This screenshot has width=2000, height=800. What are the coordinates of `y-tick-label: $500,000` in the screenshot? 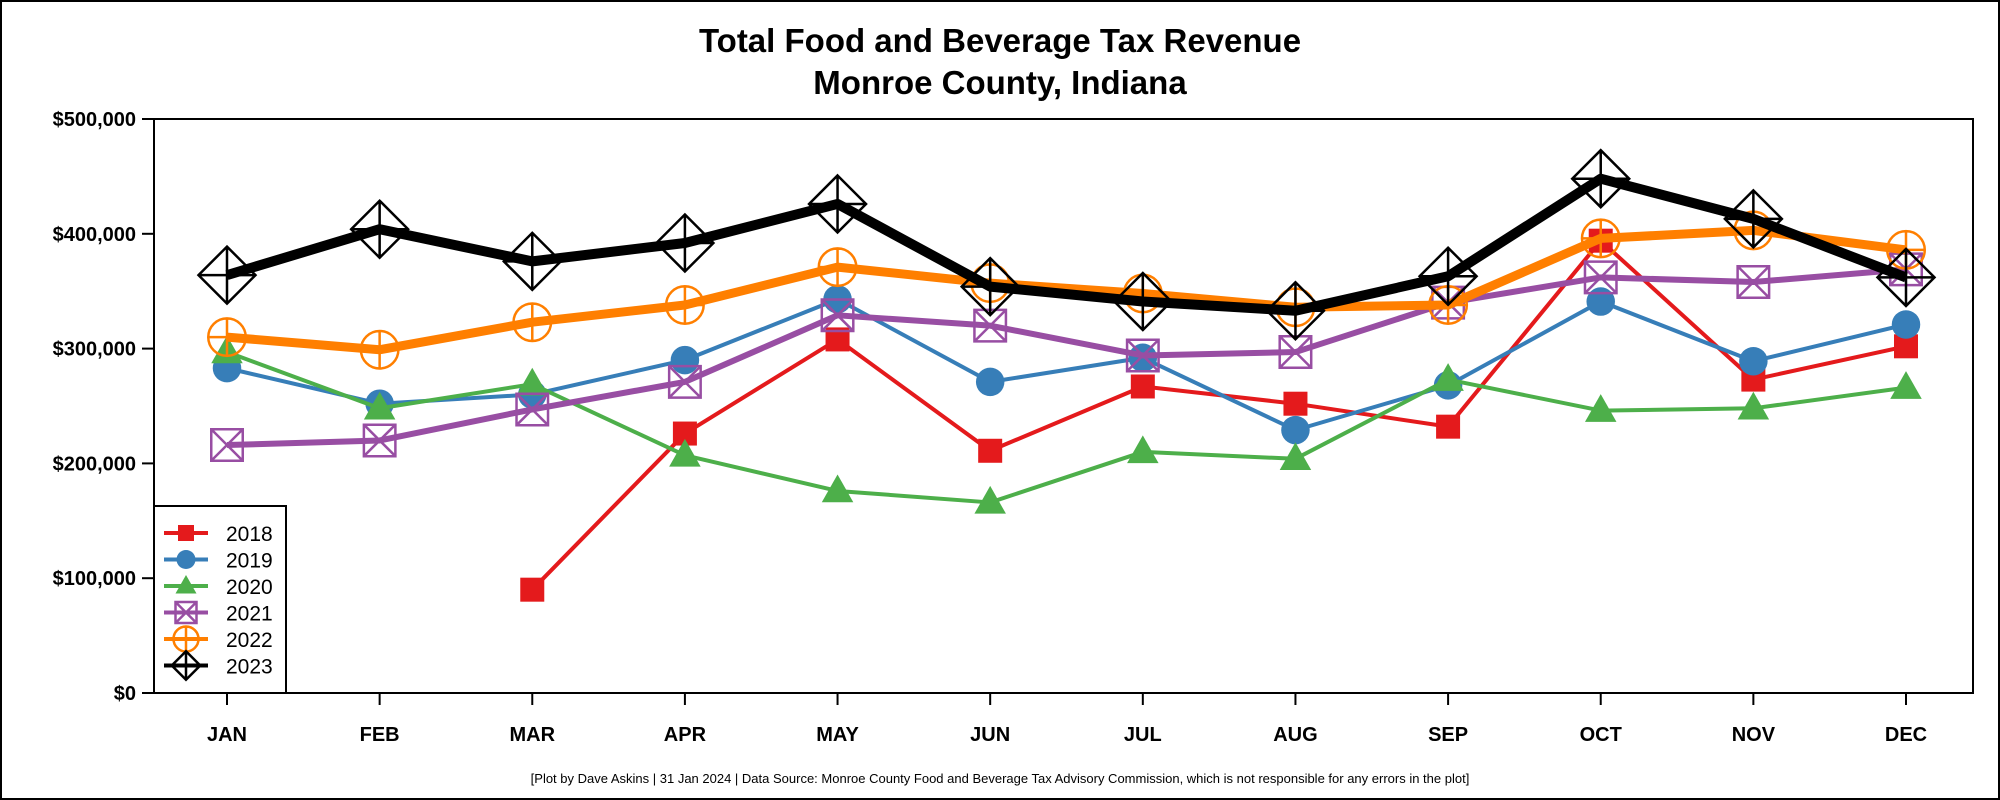 It's located at (94, 120).